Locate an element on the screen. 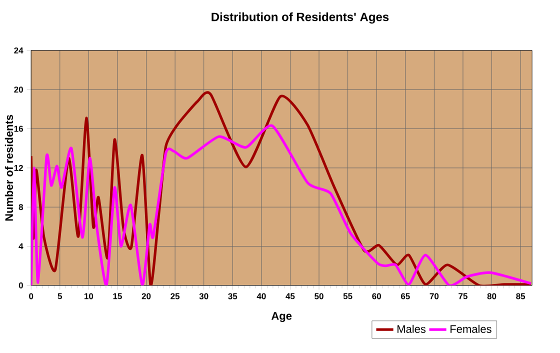 This screenshot has width=560, height=353. y-tick-label: 20 is located at coordinates (18, 89).